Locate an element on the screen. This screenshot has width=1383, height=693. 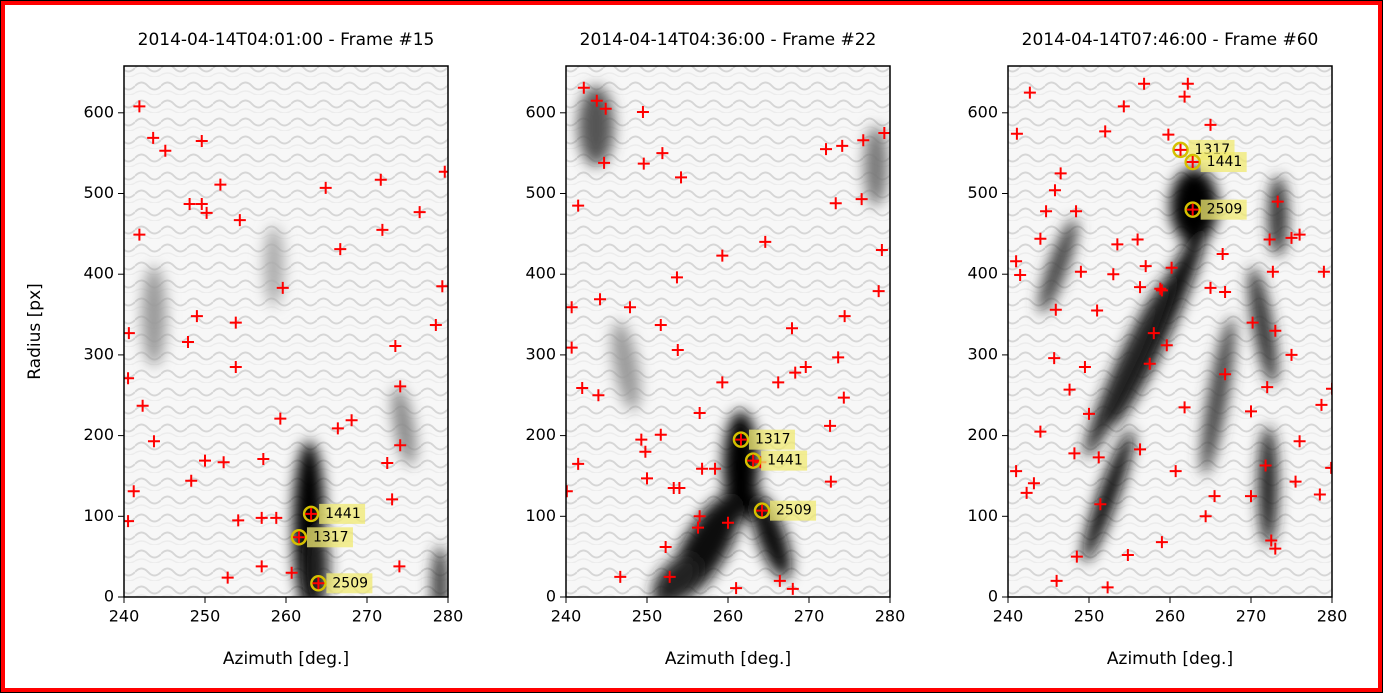
y-tick-label: 400 is located at coordinates (98, 273).